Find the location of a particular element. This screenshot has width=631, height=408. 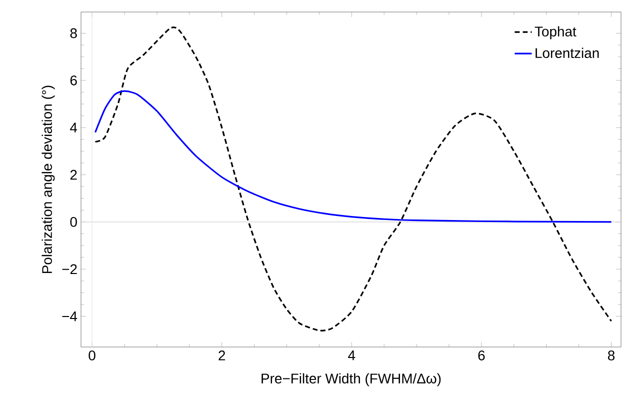

x-tick-label: 6 is located at coordinates (481, 355).